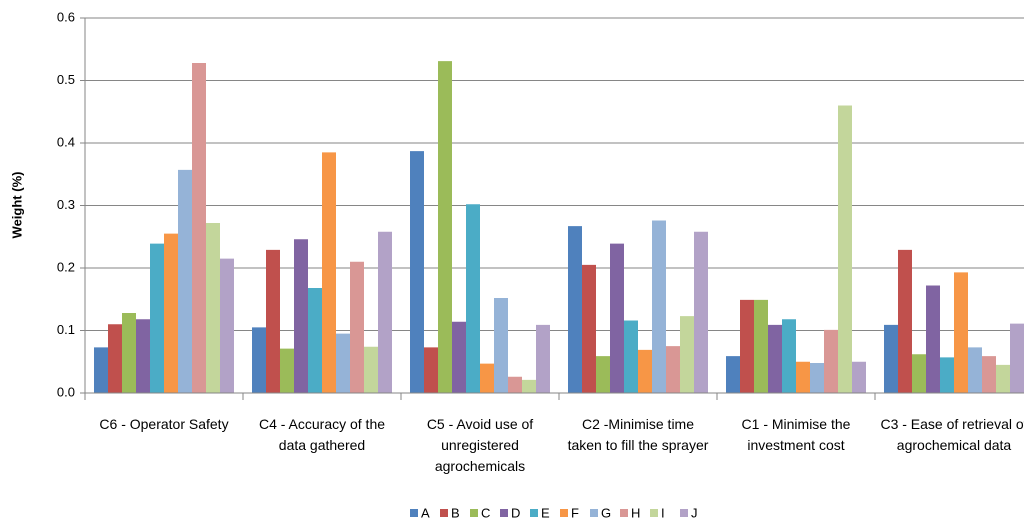 This screenshot has width=1024, height=523. I want to click on y-tick-label: 0.2, so click(66, 266).